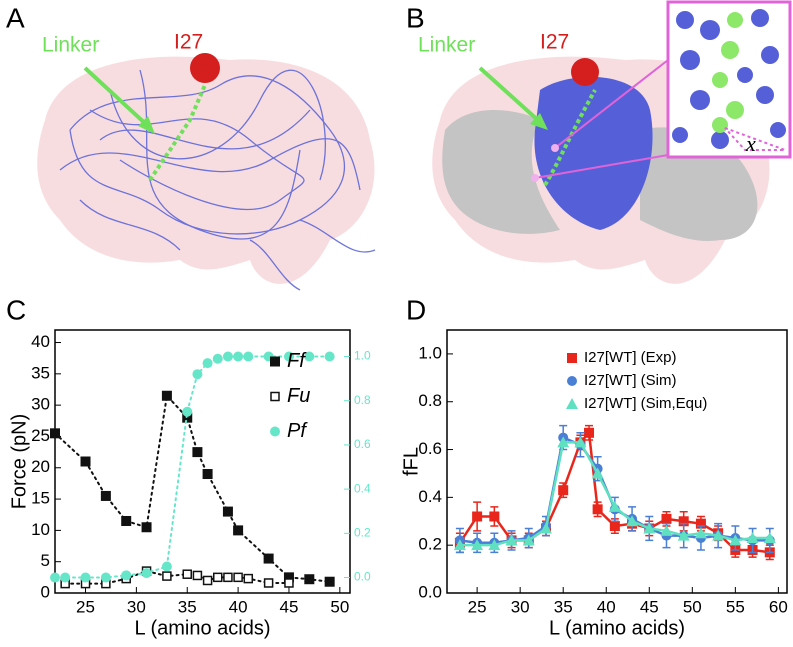 Image resolution: width=793 pixels, height=647 pixels. Describe the element at coordinates (430, 496) in the screenshot. I see `y-tick-label: 0.4` at that location.